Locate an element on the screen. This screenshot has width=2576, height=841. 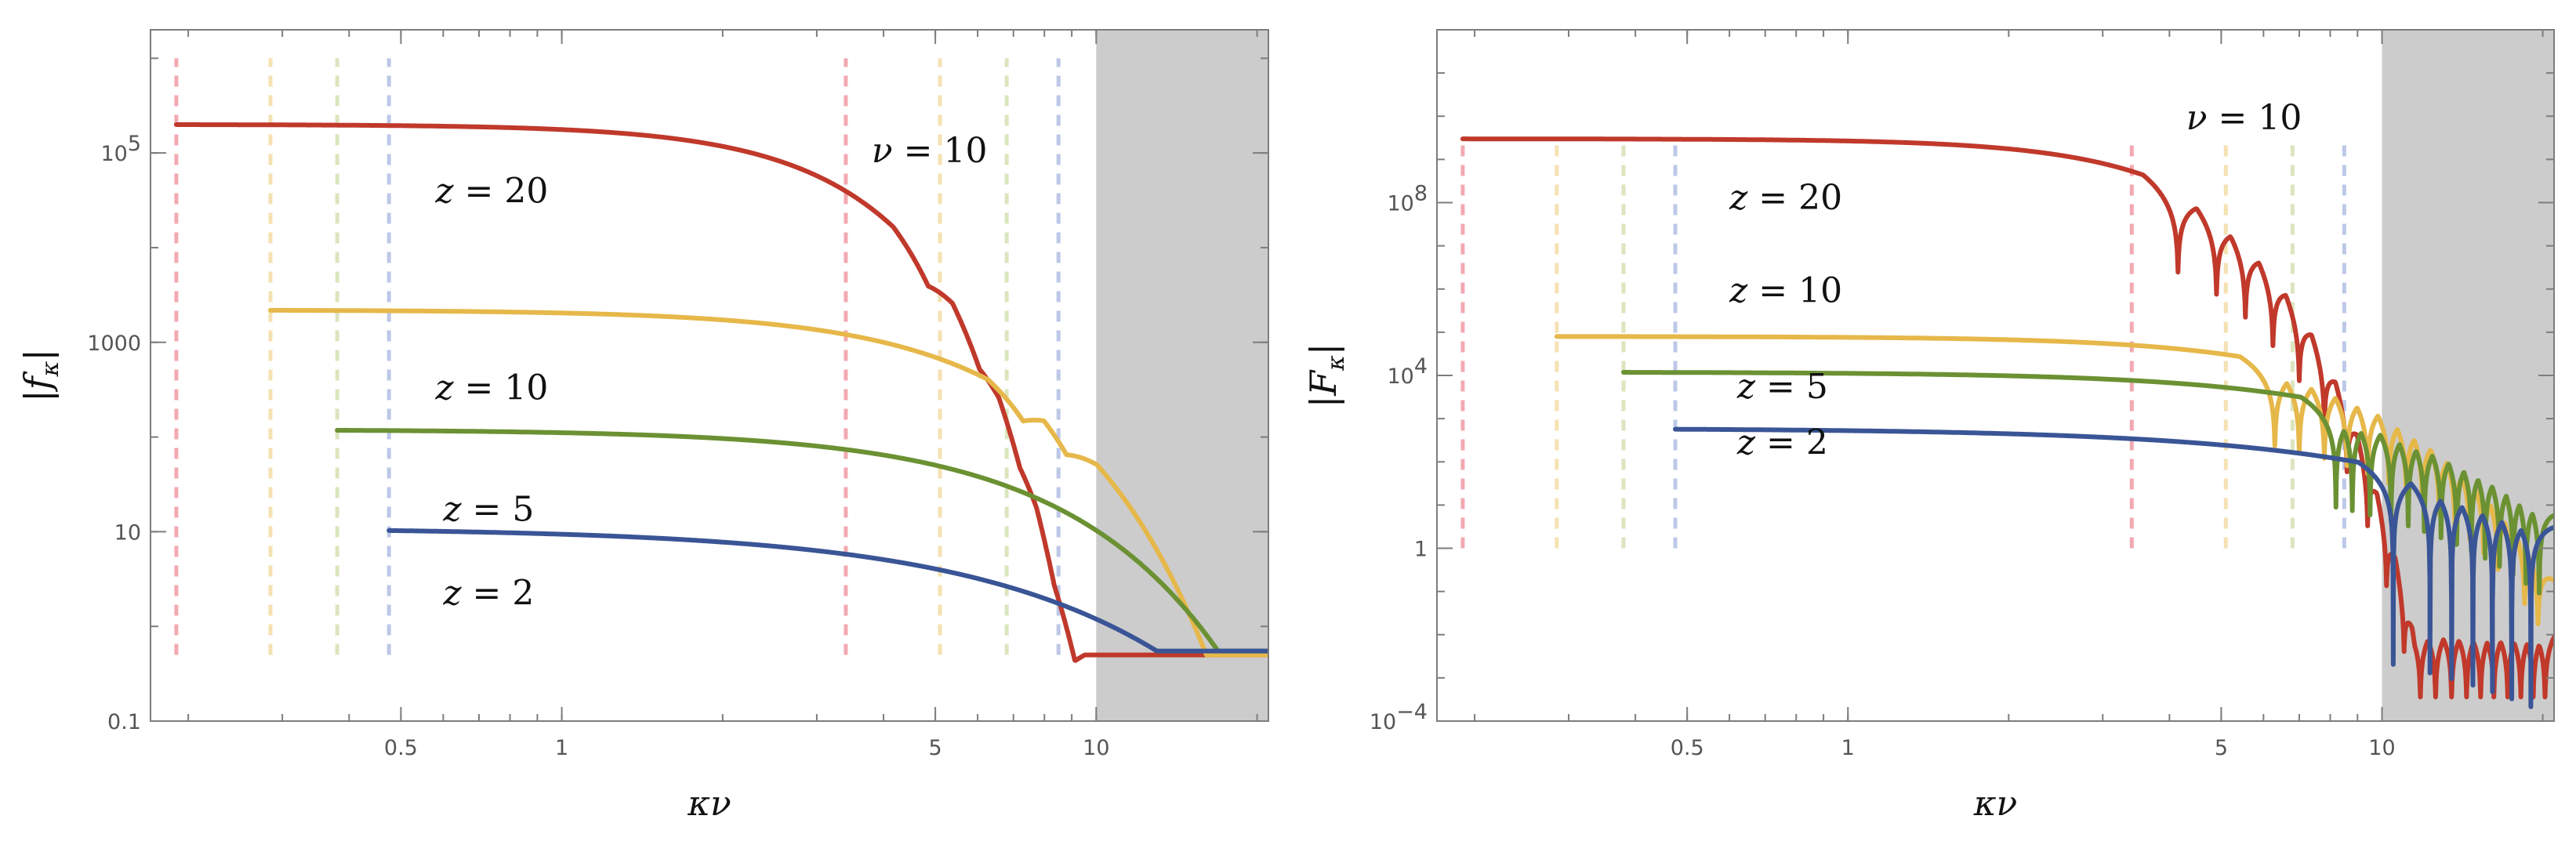
x-tick-label-text: 10 is located at coordinates (1096, 748).